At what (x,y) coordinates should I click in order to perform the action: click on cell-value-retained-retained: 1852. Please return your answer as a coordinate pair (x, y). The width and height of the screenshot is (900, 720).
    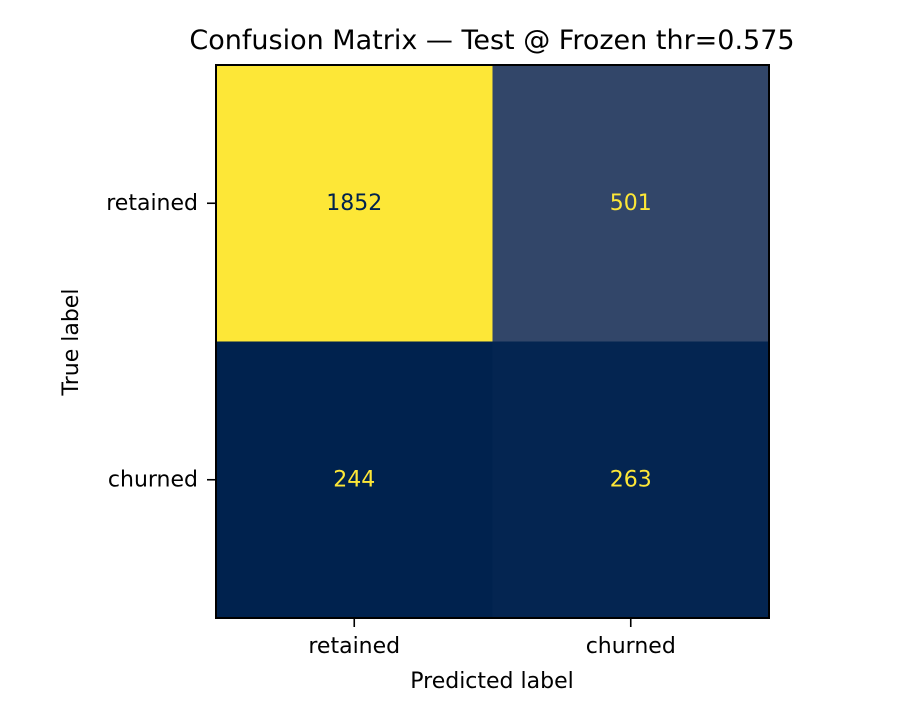
    Looking at the image, I should click on (354, 203).